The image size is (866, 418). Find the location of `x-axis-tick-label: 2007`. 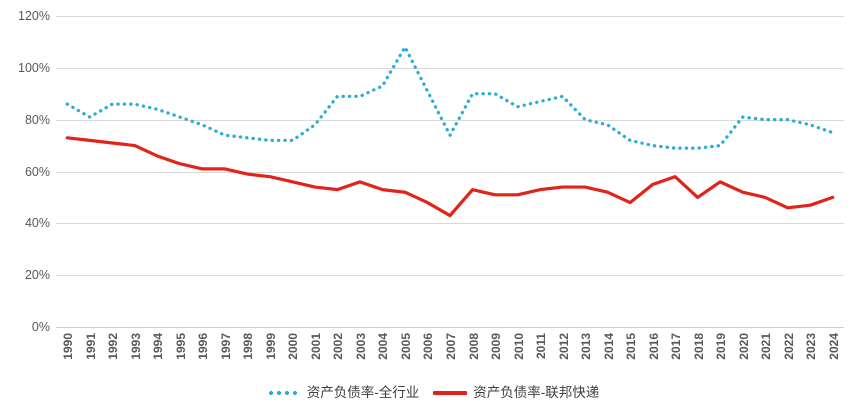

x-axis-tick-label: 2007 is located at coordinates (451, 346).